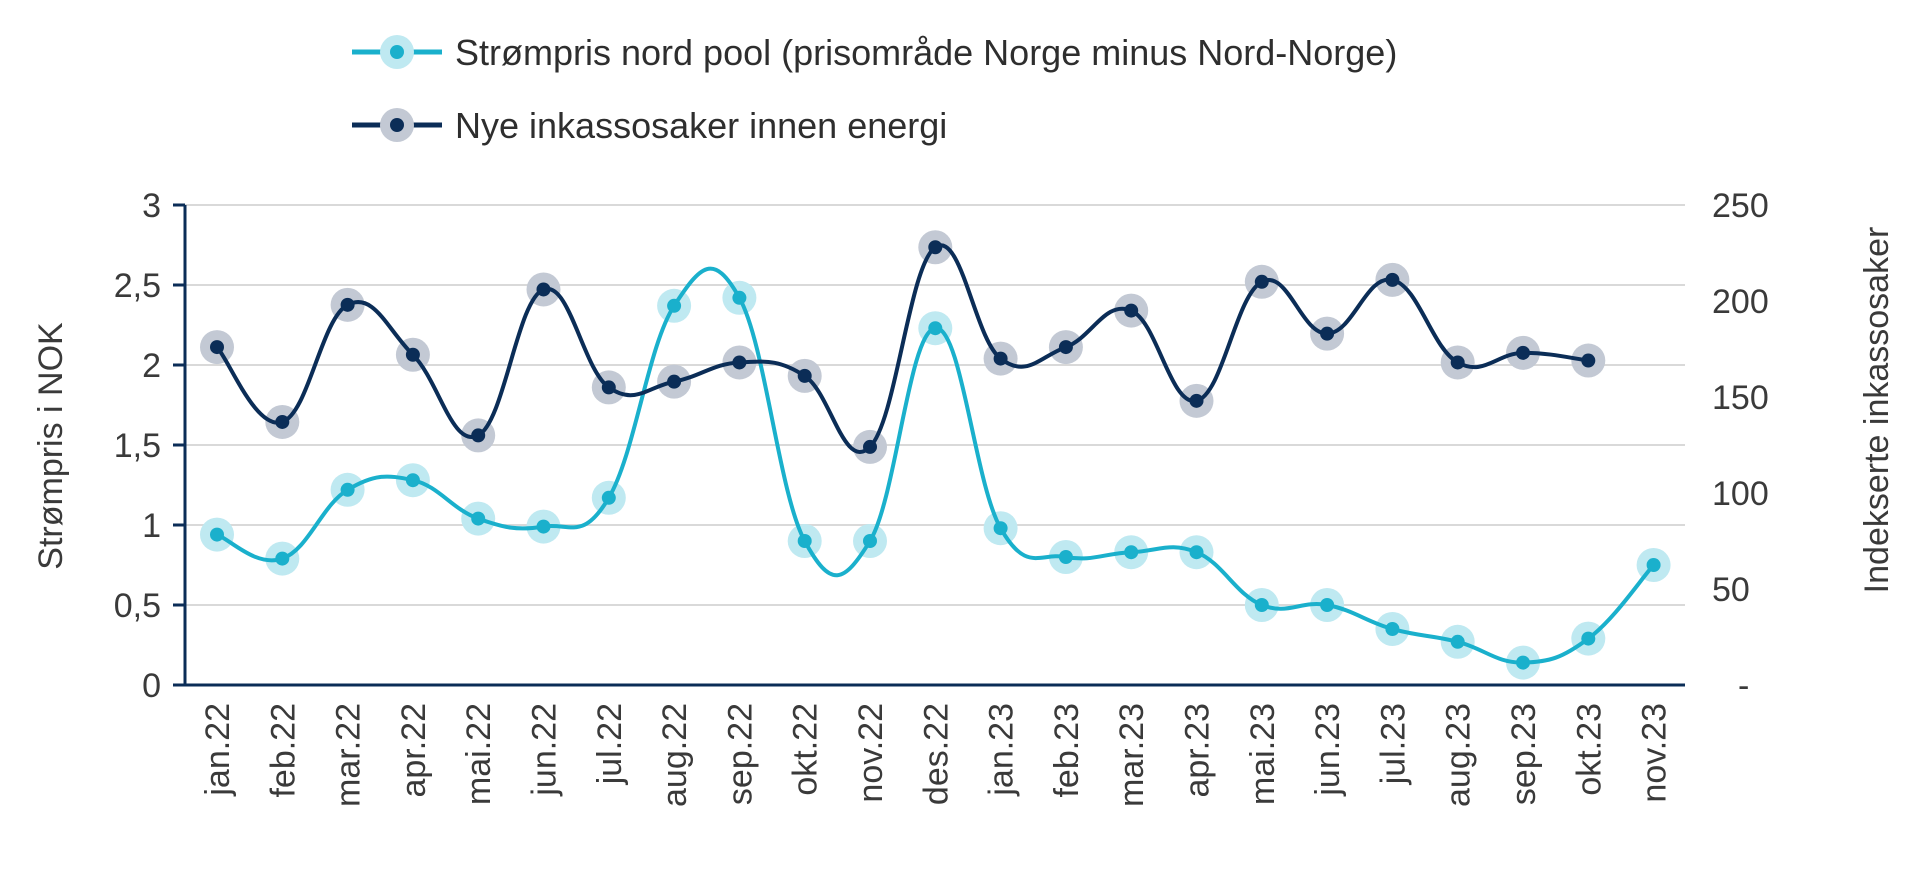 This screenshot has height=872, width=1920. I want to click on y2-axis-title: Indekserte inkassosaker, so click(1877, 410).